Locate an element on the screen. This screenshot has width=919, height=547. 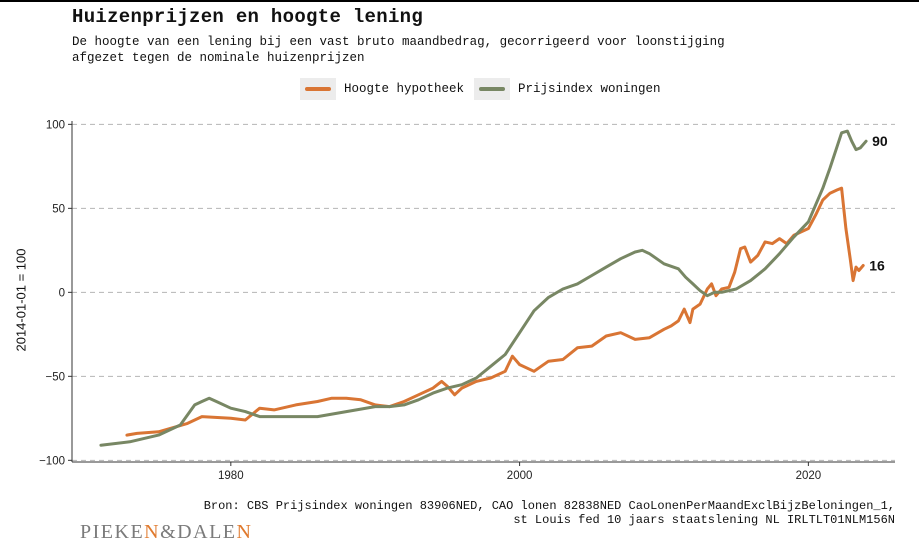
y-tick-label: 0 is located at coordinates (62, 293).